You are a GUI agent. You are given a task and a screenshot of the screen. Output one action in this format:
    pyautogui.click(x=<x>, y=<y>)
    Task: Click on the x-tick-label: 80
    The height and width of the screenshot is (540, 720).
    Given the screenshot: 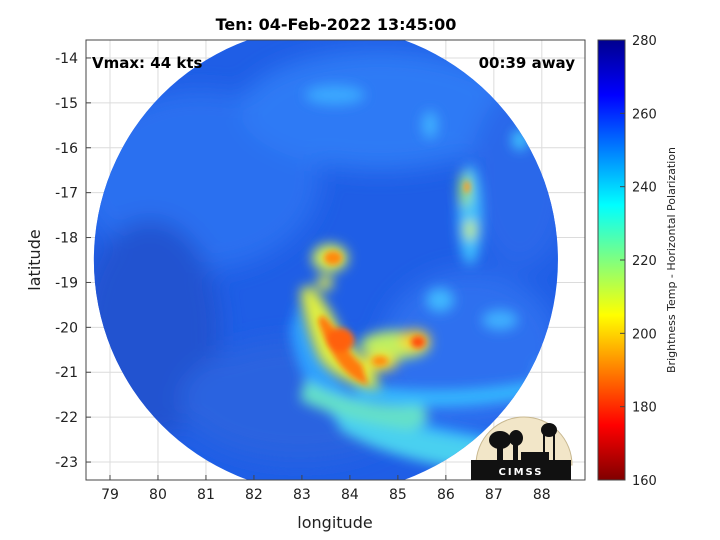 What is the action you would take?
    pyautogui.click(x=158, y=495)
    